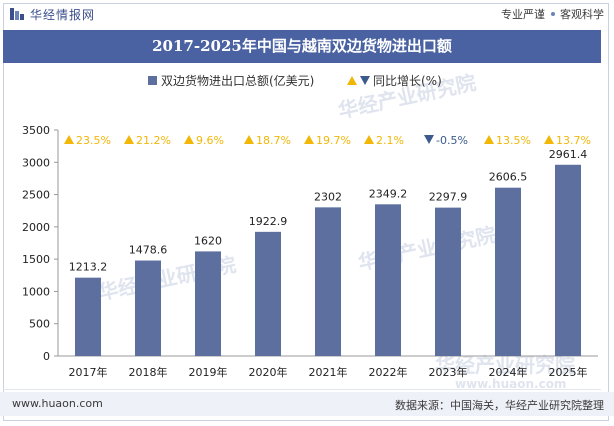 The height and width of the screenshot is (426, 614). I want to click on x-tick-label: 2019年, so click(208, 372).